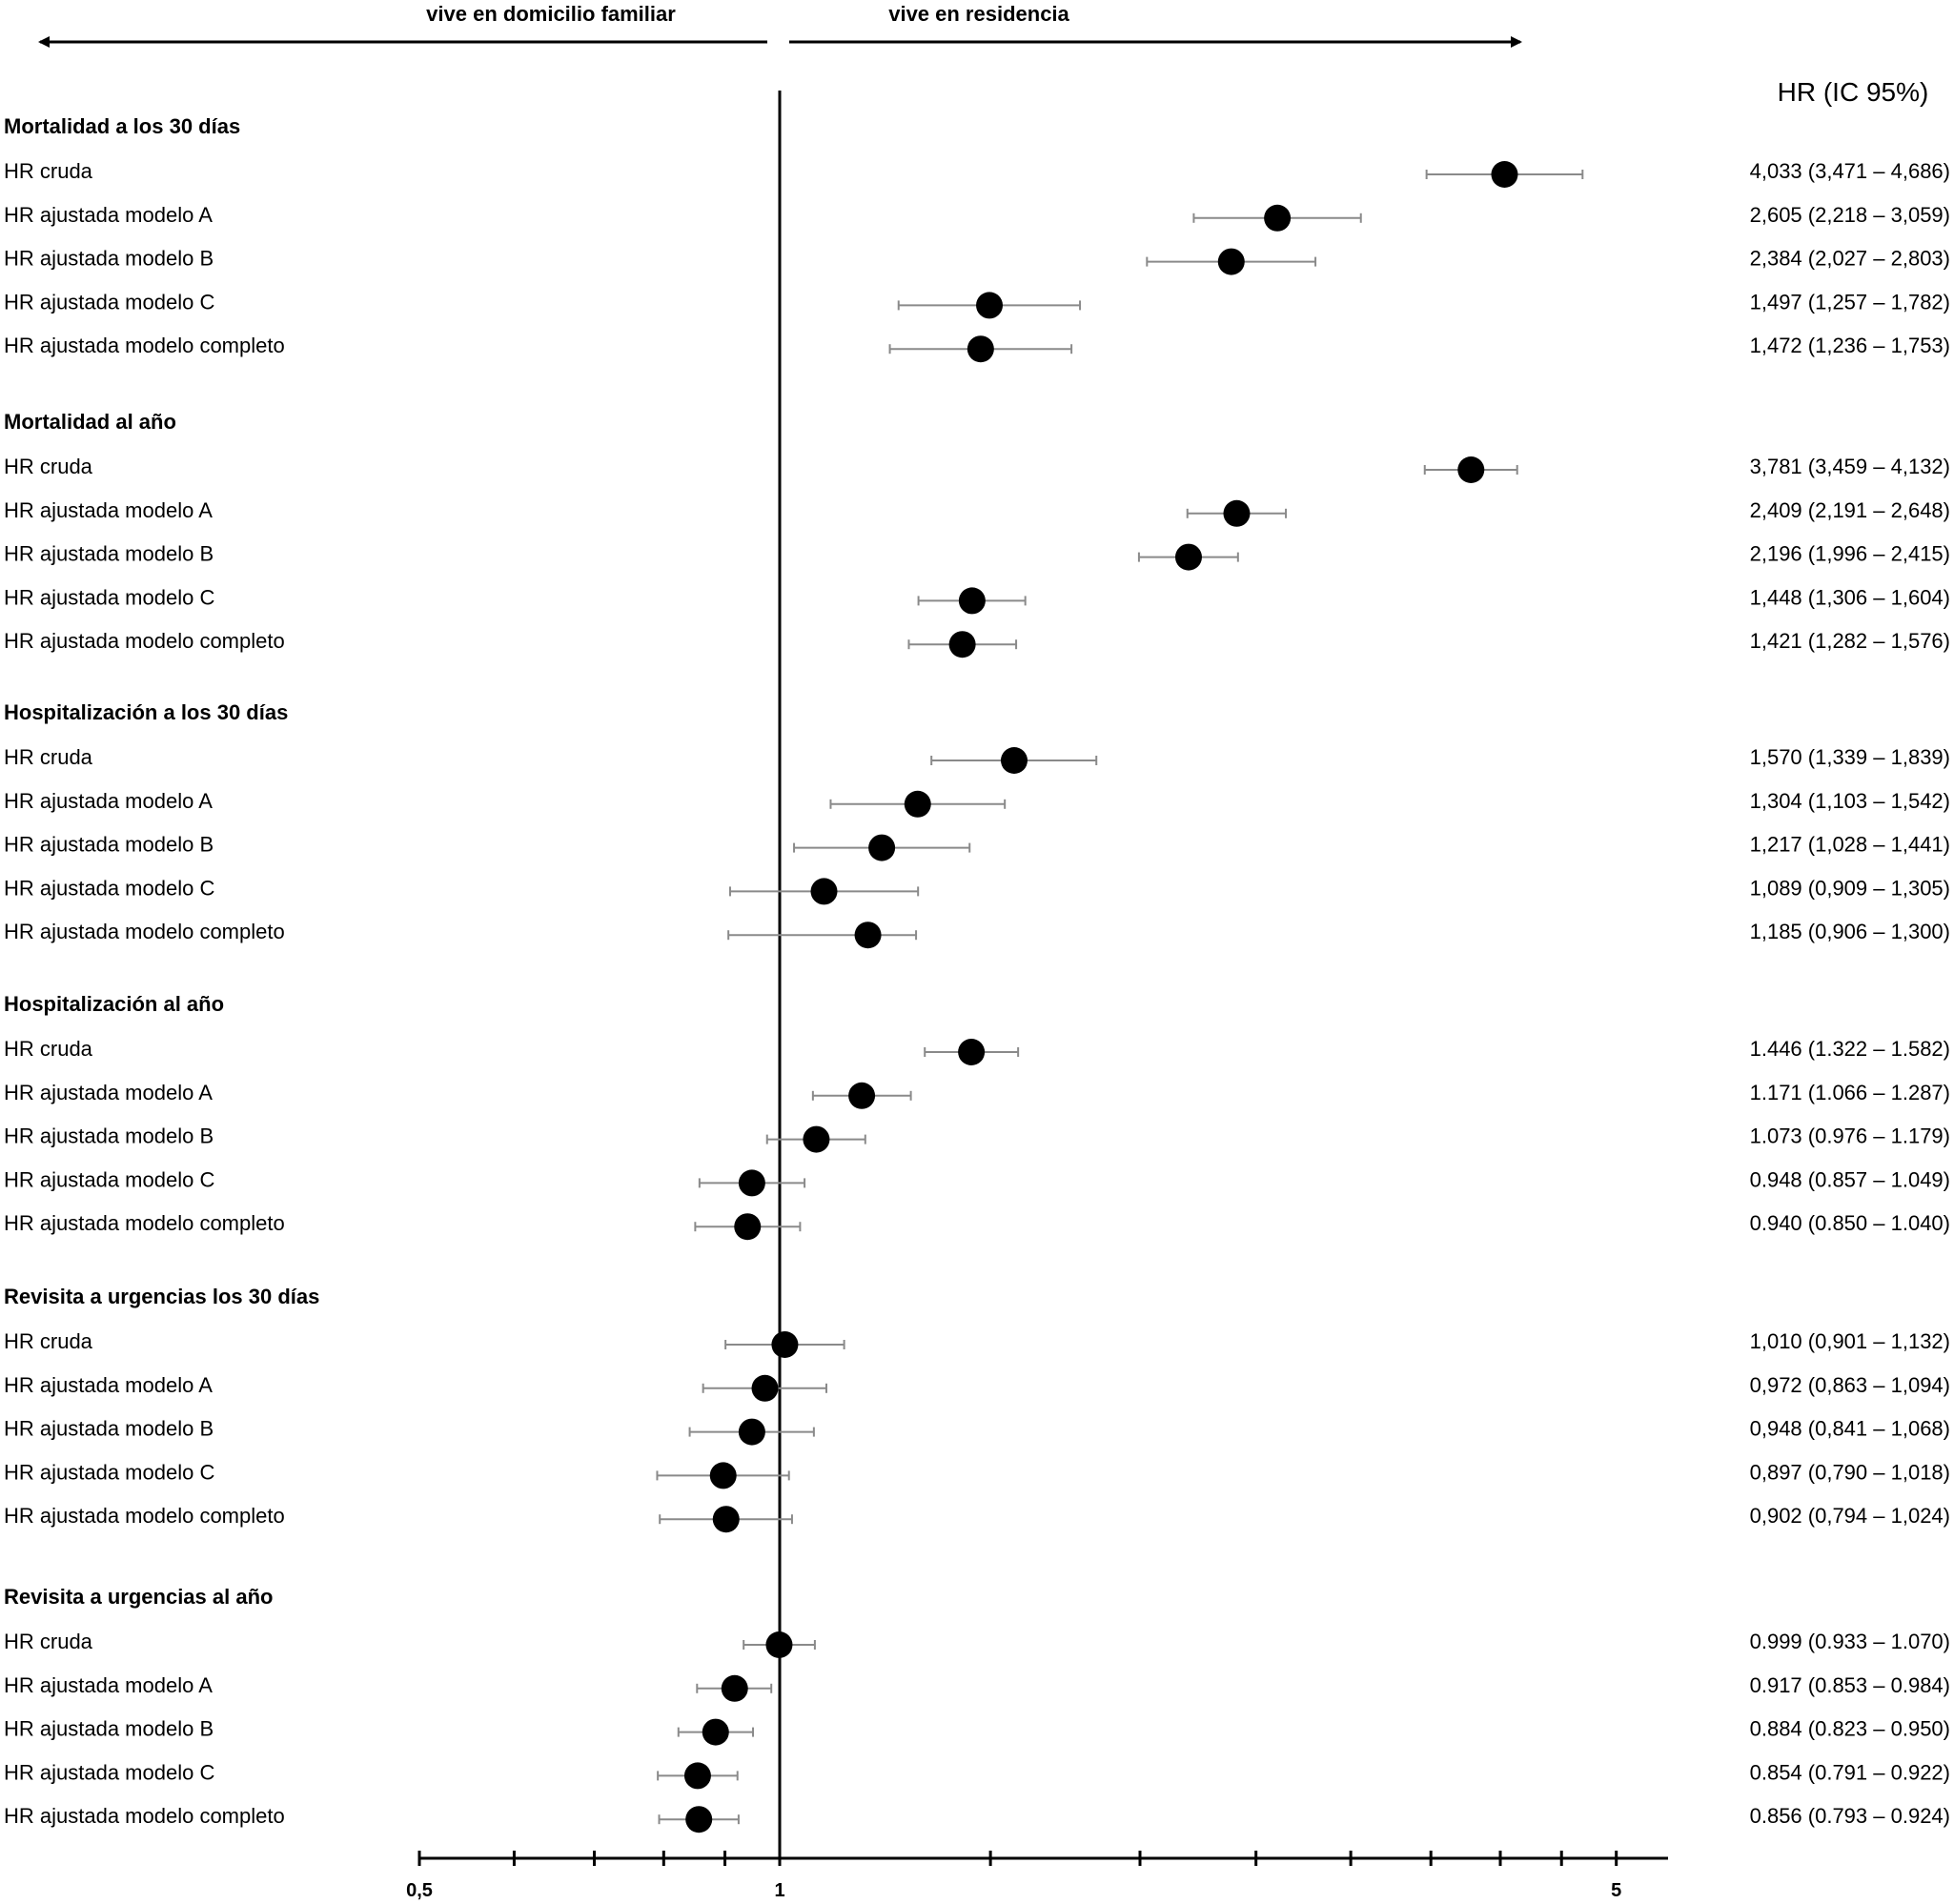 The width and height of the screenshot is (1954, 1904). What do you see at coordinates (1616, 1890) in the screenshot?
I see `x-tick-label: 5` at bounding box center [1616, 1890].